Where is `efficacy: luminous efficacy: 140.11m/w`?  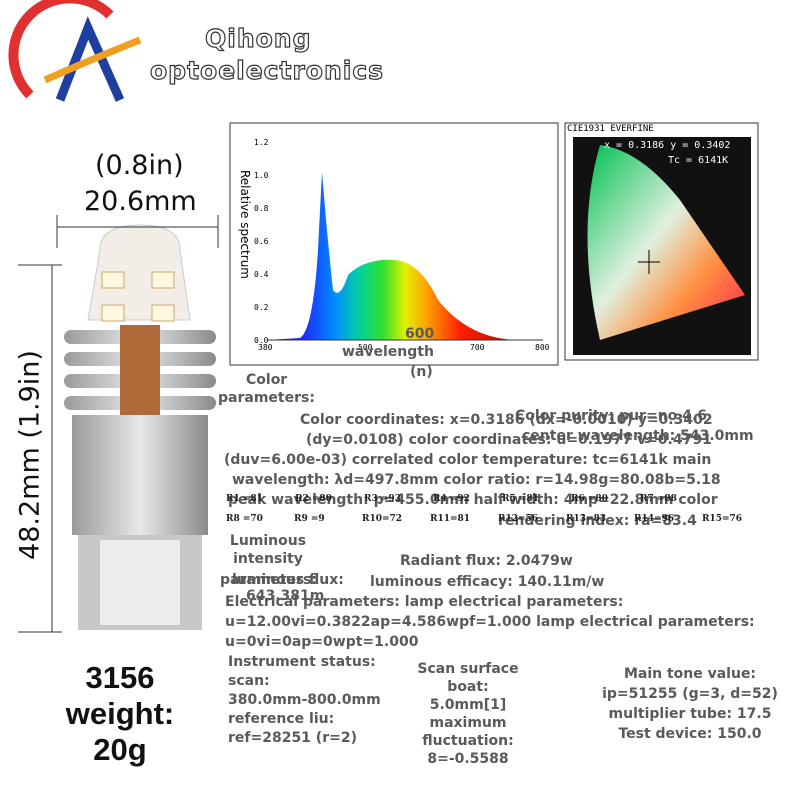 efficacy: luminous efficacy: 140.11m/w is located at coordinates (487, 582).